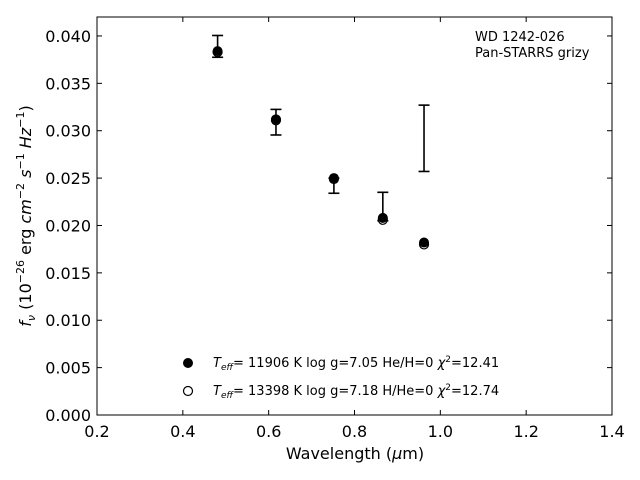  What do you see at coordinates (26, 215) in the screenshot?
I see `y-axis-label: fν (10−26 erg cm−2 s−1 Hz−1)` at bounding box center [26, 215].